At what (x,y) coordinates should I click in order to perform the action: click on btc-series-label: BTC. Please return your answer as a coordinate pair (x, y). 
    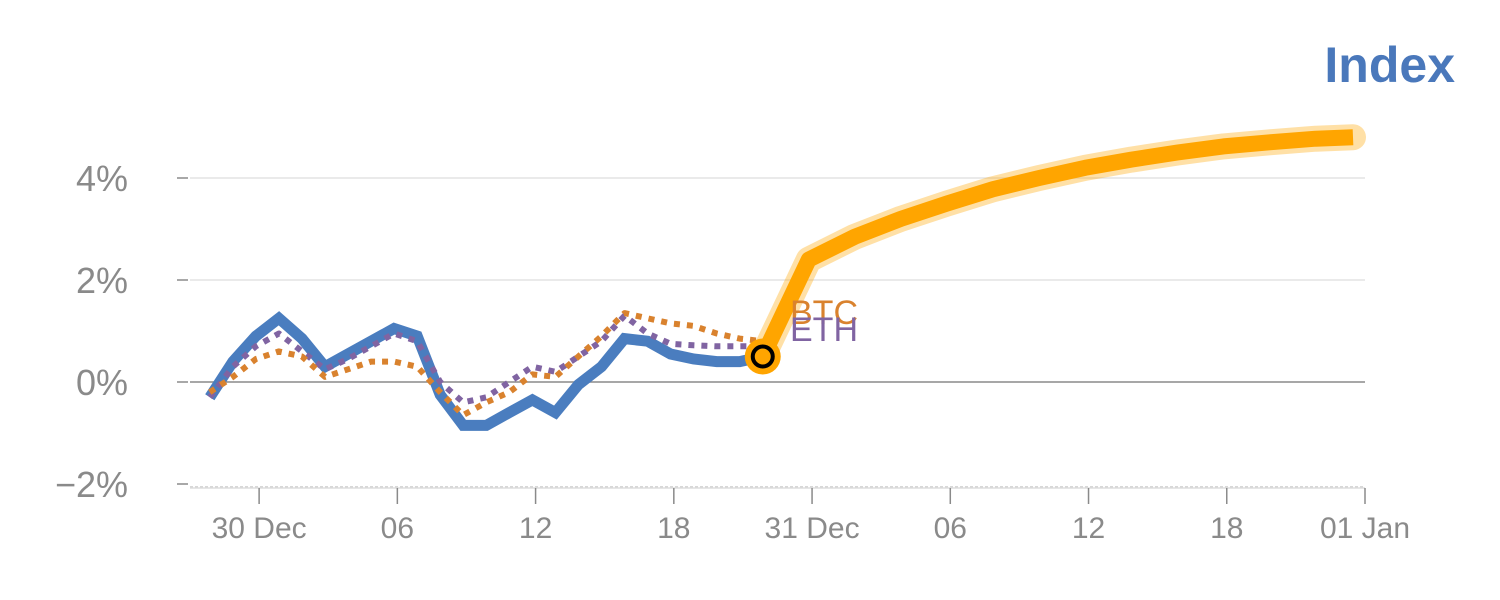
    Looking at the image, I should click on (824, 313).